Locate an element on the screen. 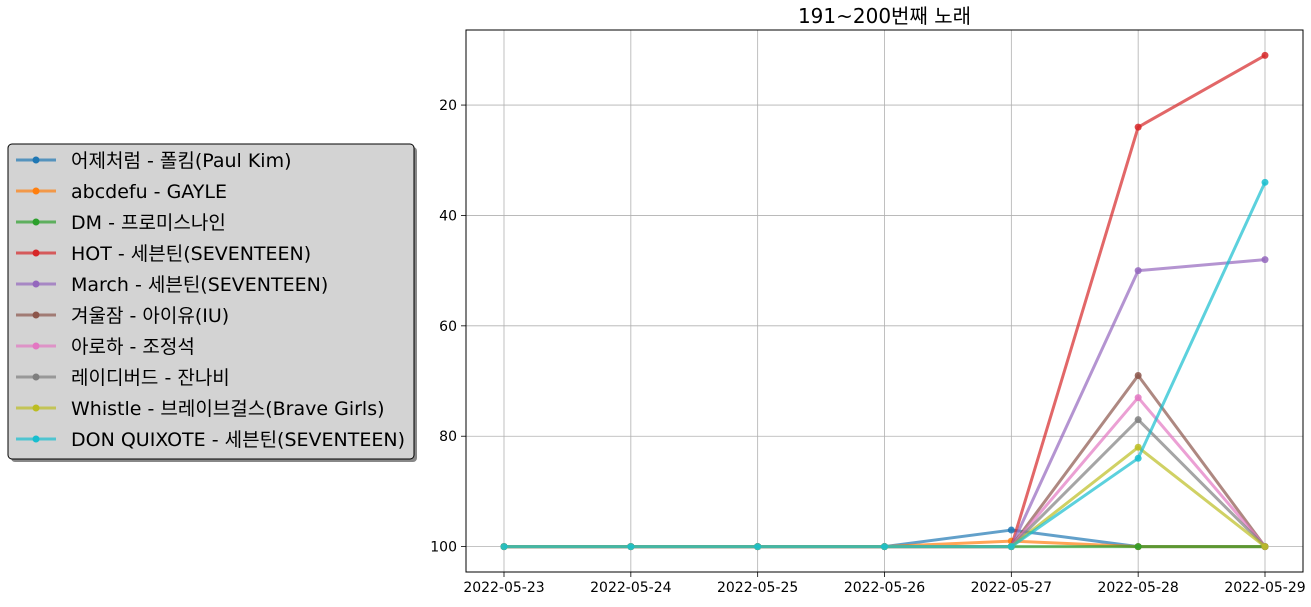 This screenshot has height=607, width=1311. x-tick-label: 2022-05-29 is located at coordinates (1264, 588).